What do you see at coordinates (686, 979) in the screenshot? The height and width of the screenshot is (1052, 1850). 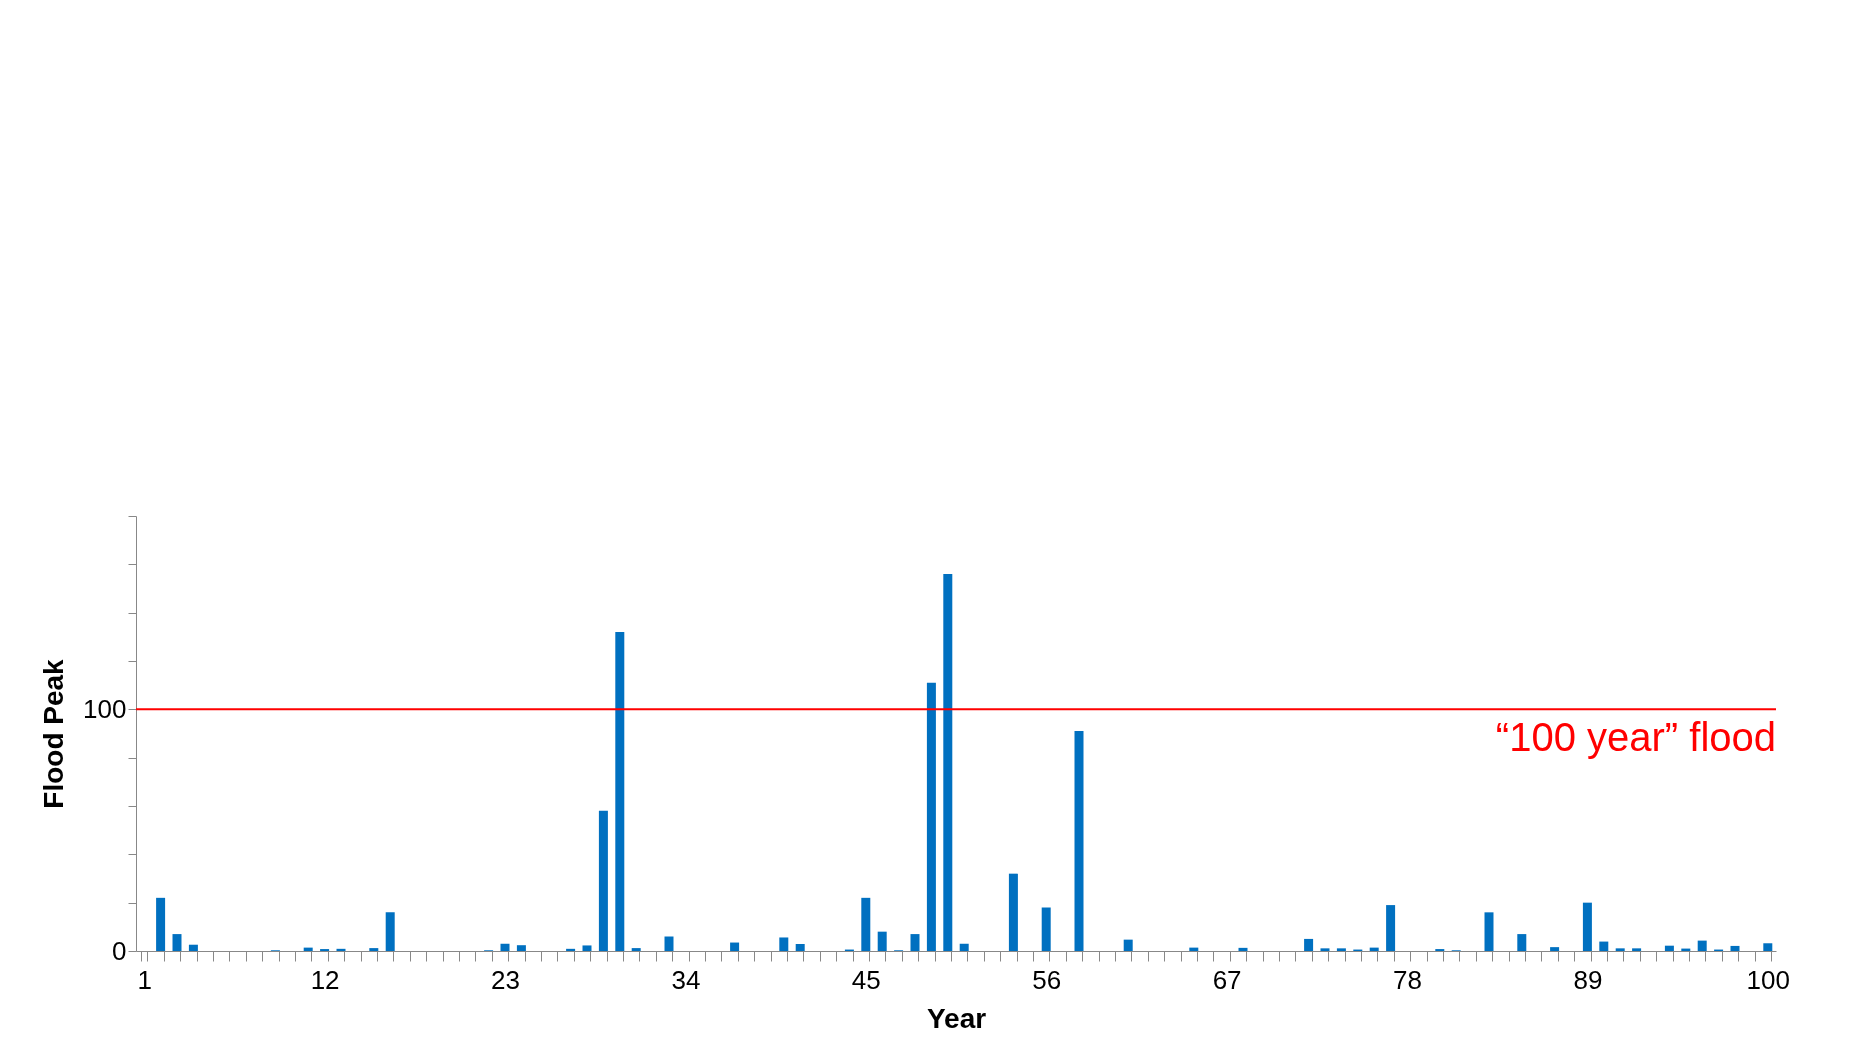 I see `x-tick-label: 34` at bounding box center [686, 979].